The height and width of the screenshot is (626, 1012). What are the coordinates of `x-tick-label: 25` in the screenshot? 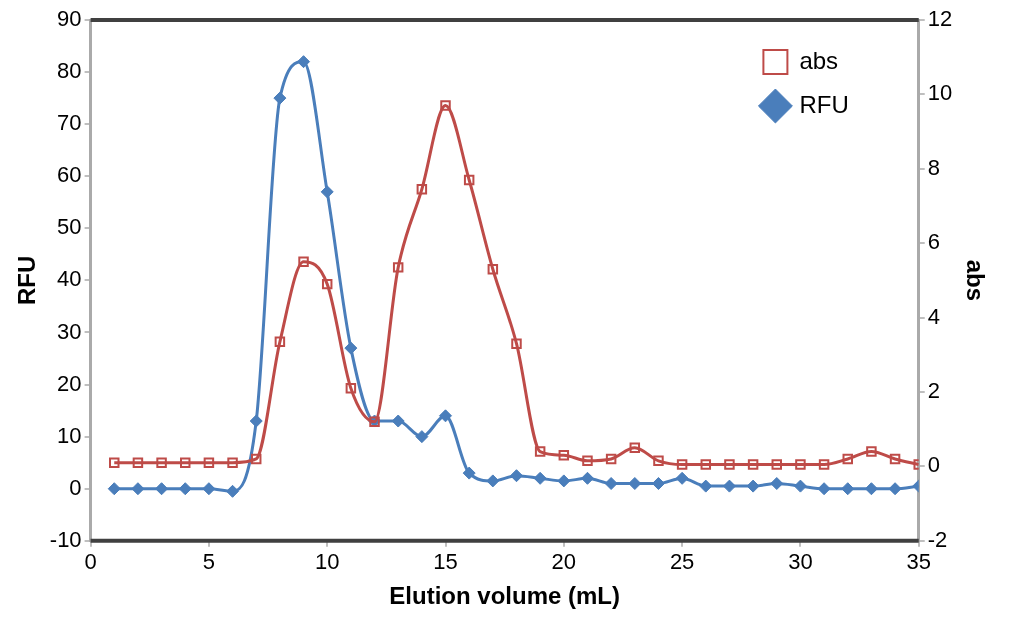 It's located at (682, 562).